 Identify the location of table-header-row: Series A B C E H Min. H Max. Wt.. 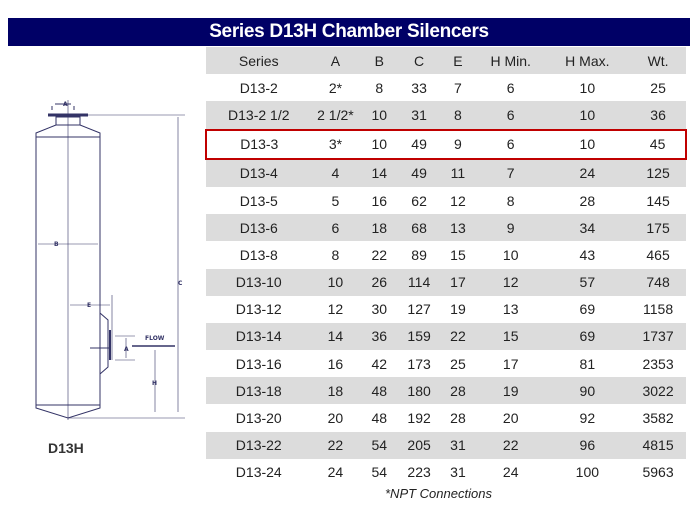
(446, 61).